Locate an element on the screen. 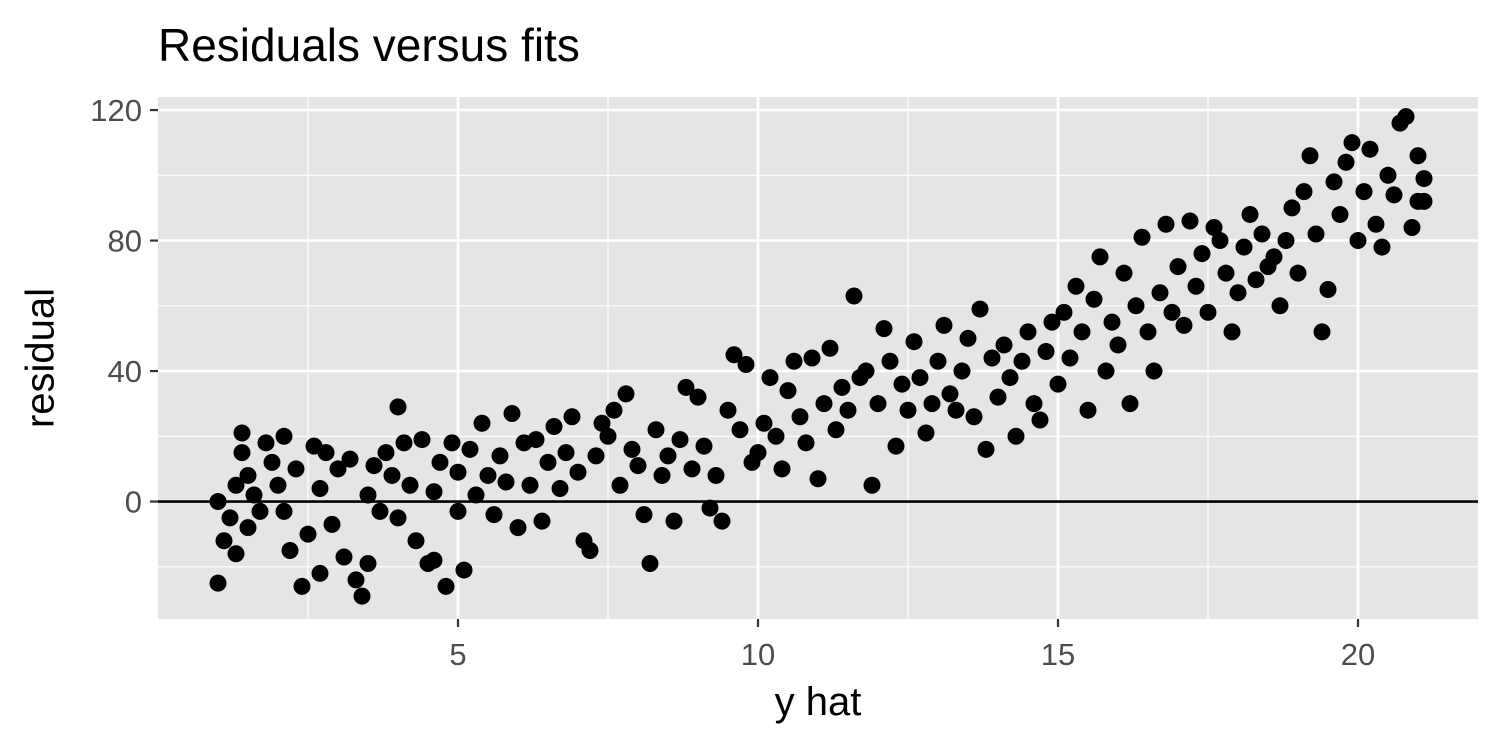 This screenshot has width=1500, height=750. y-axis: 0 40 80 120 is located at coordinates (124, 306).